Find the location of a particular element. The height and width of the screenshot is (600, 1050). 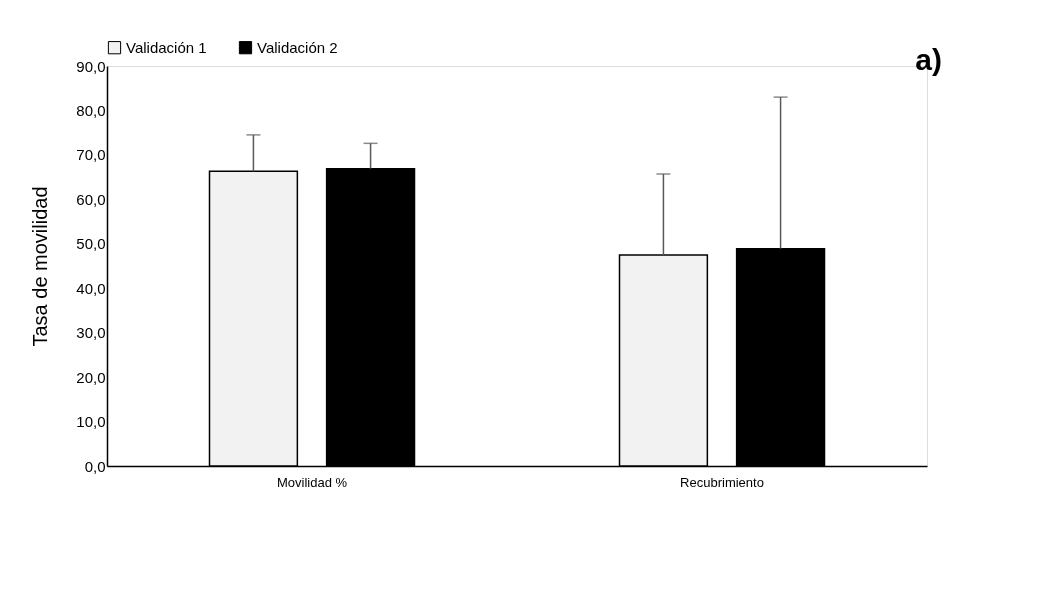

y-tick-label: 10,0 is located at coordinates (91, 422).